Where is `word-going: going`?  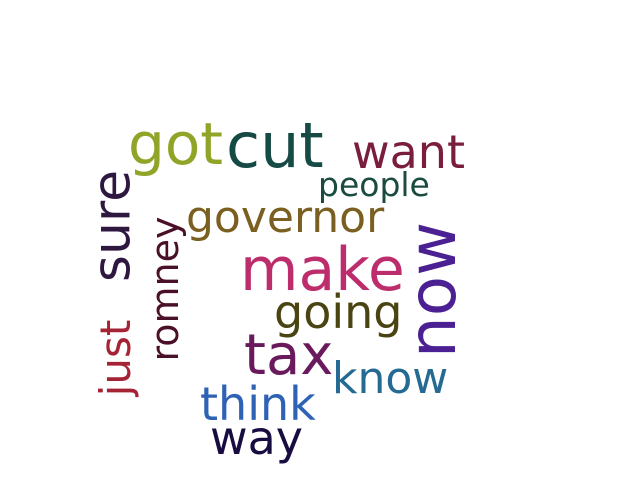
word-going: going is located at coordinates (338, 312).